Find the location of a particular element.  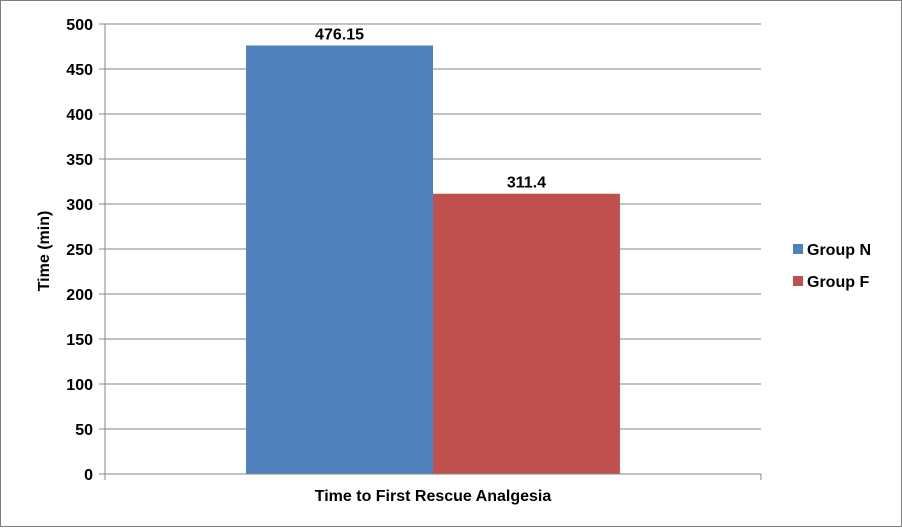

y-axis-title: Time (min) is located at coordinates (44, 251).